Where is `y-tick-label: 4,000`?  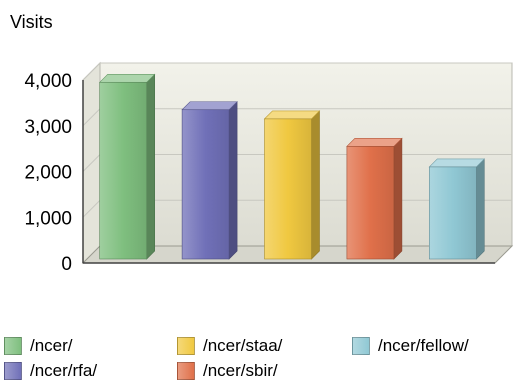
y-tick-label: 4,000 is located at coordinates (48, 81).